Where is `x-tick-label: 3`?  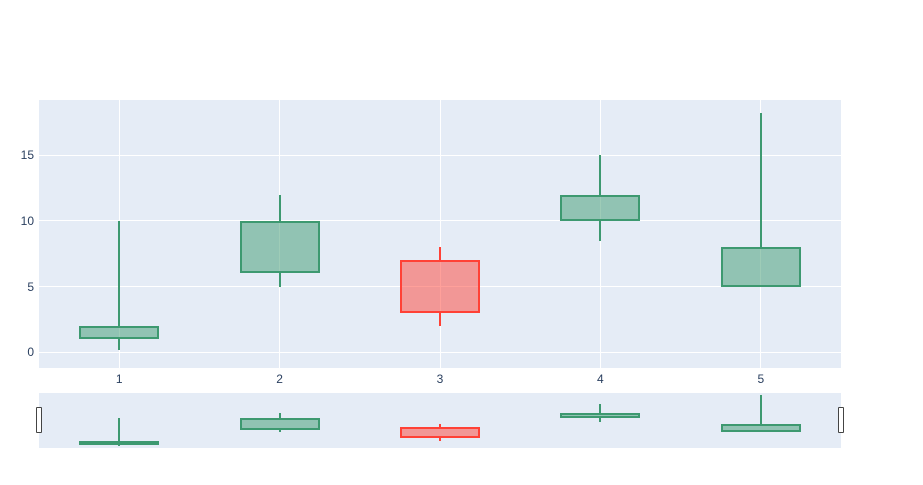
x-tick-label: 3 is located at coordinates (440, 379).